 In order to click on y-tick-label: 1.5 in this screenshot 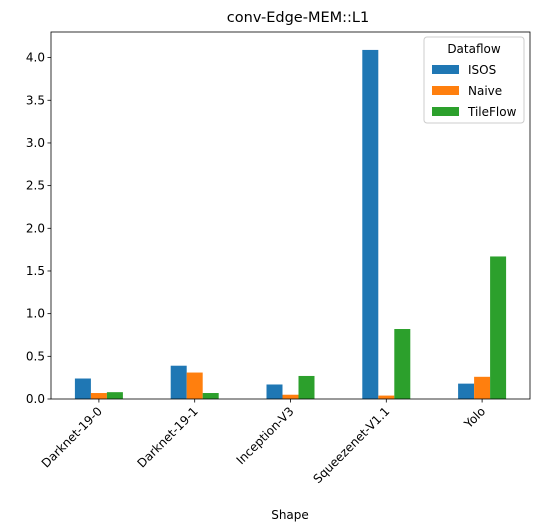, I will do `click(35, 271)`.